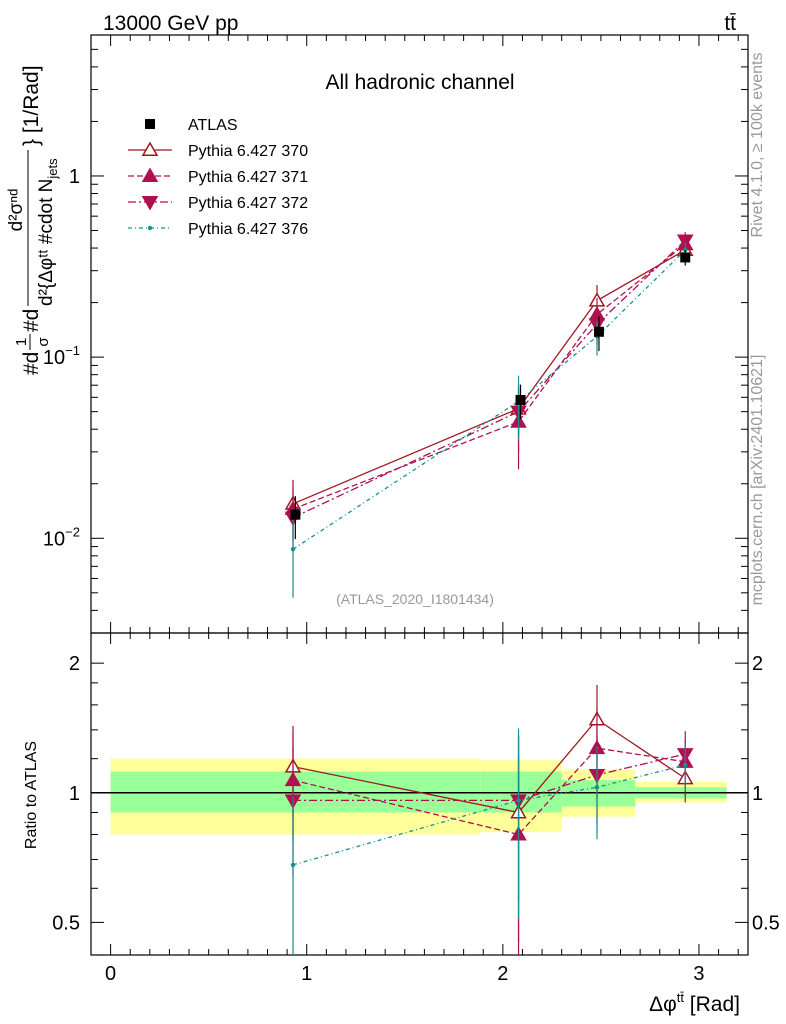 The image size is (786, 1024). What do you see at coordinates (698, 974) in the screenshot?
I see `x-tick-label: 3` at bounding box center [698, 974].